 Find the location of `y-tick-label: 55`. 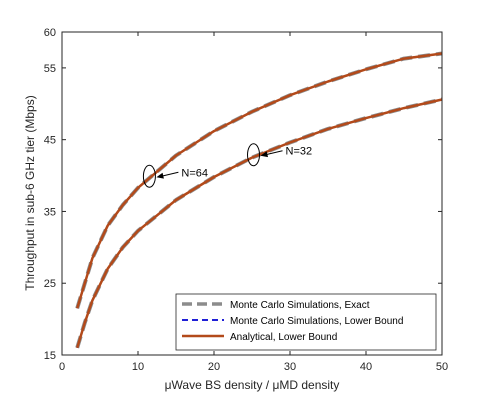

y-tick-label: 55 is located at coordinates (50, 69).